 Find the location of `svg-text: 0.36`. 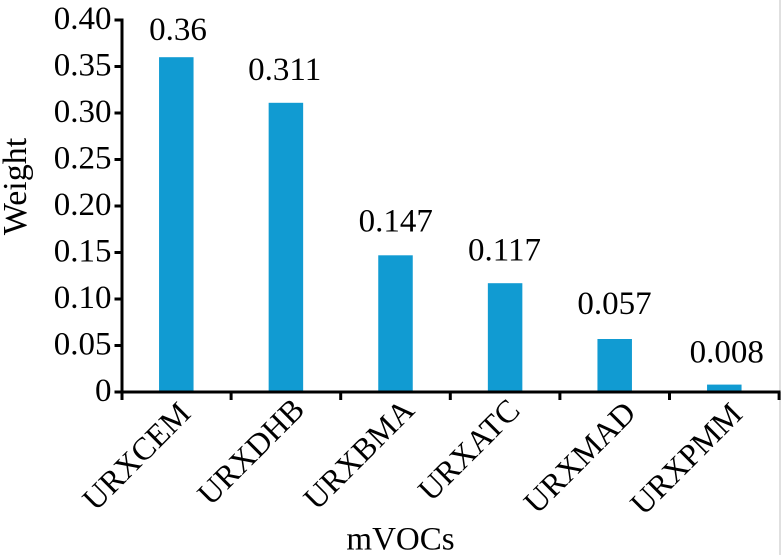

svg-text: 0.36 is located at coordinates (178, 30).